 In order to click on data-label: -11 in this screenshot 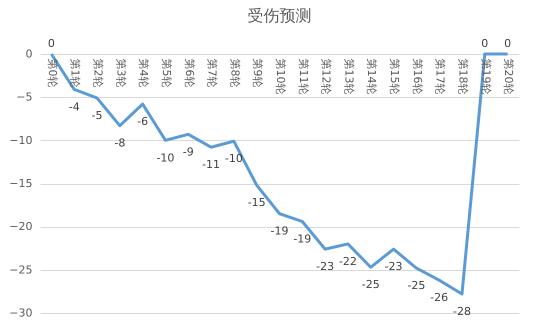, I will do `click(211, 165)`.